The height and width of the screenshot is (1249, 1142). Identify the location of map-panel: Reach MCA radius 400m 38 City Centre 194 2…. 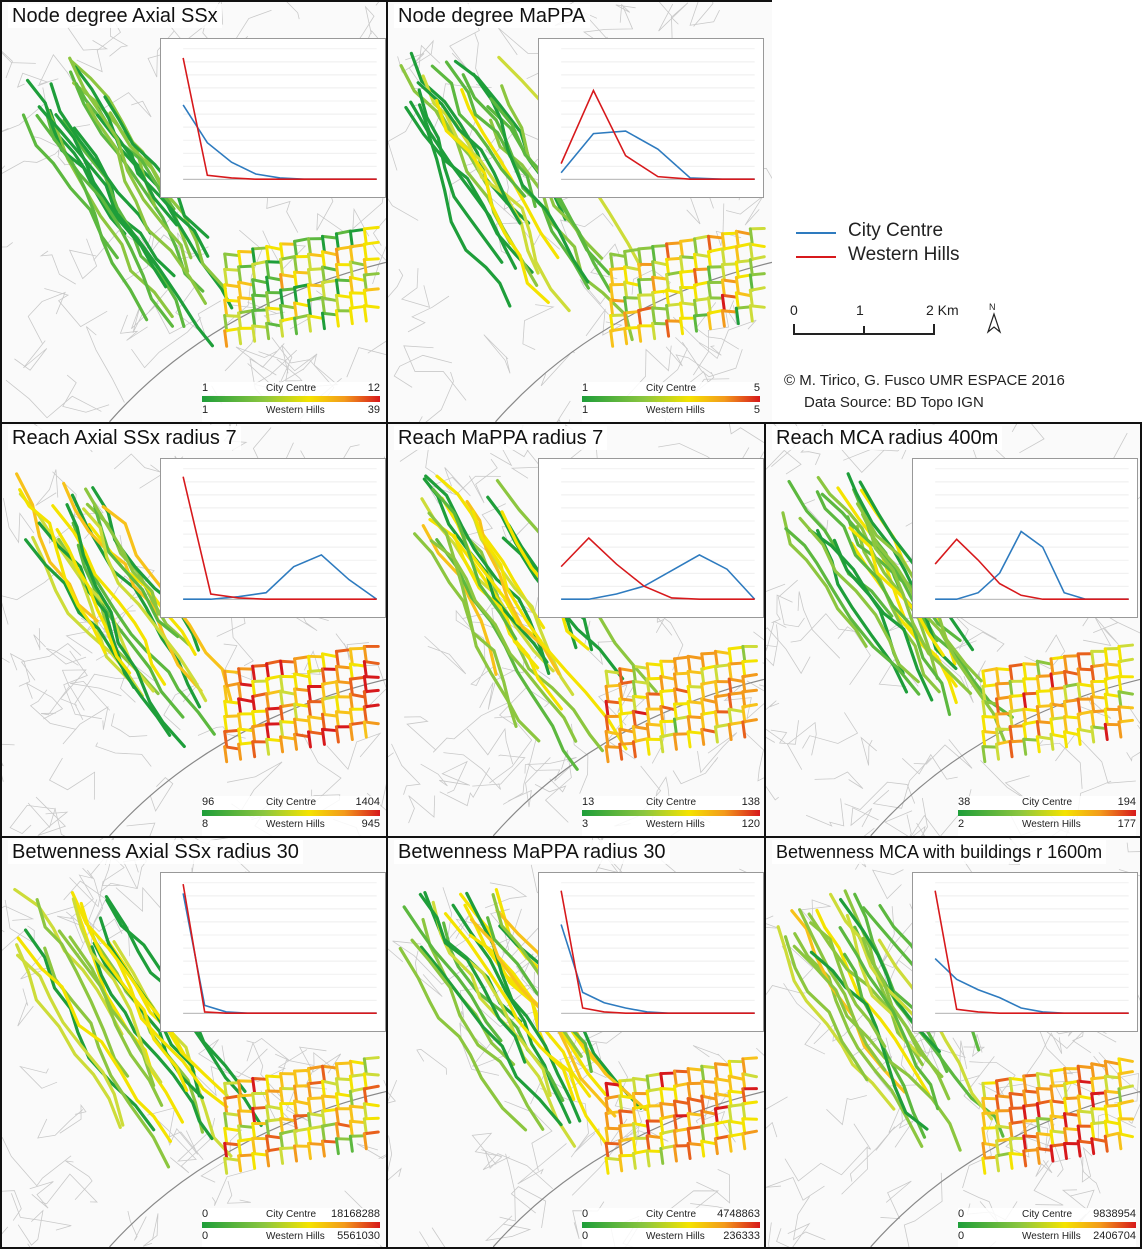
(953, 630).